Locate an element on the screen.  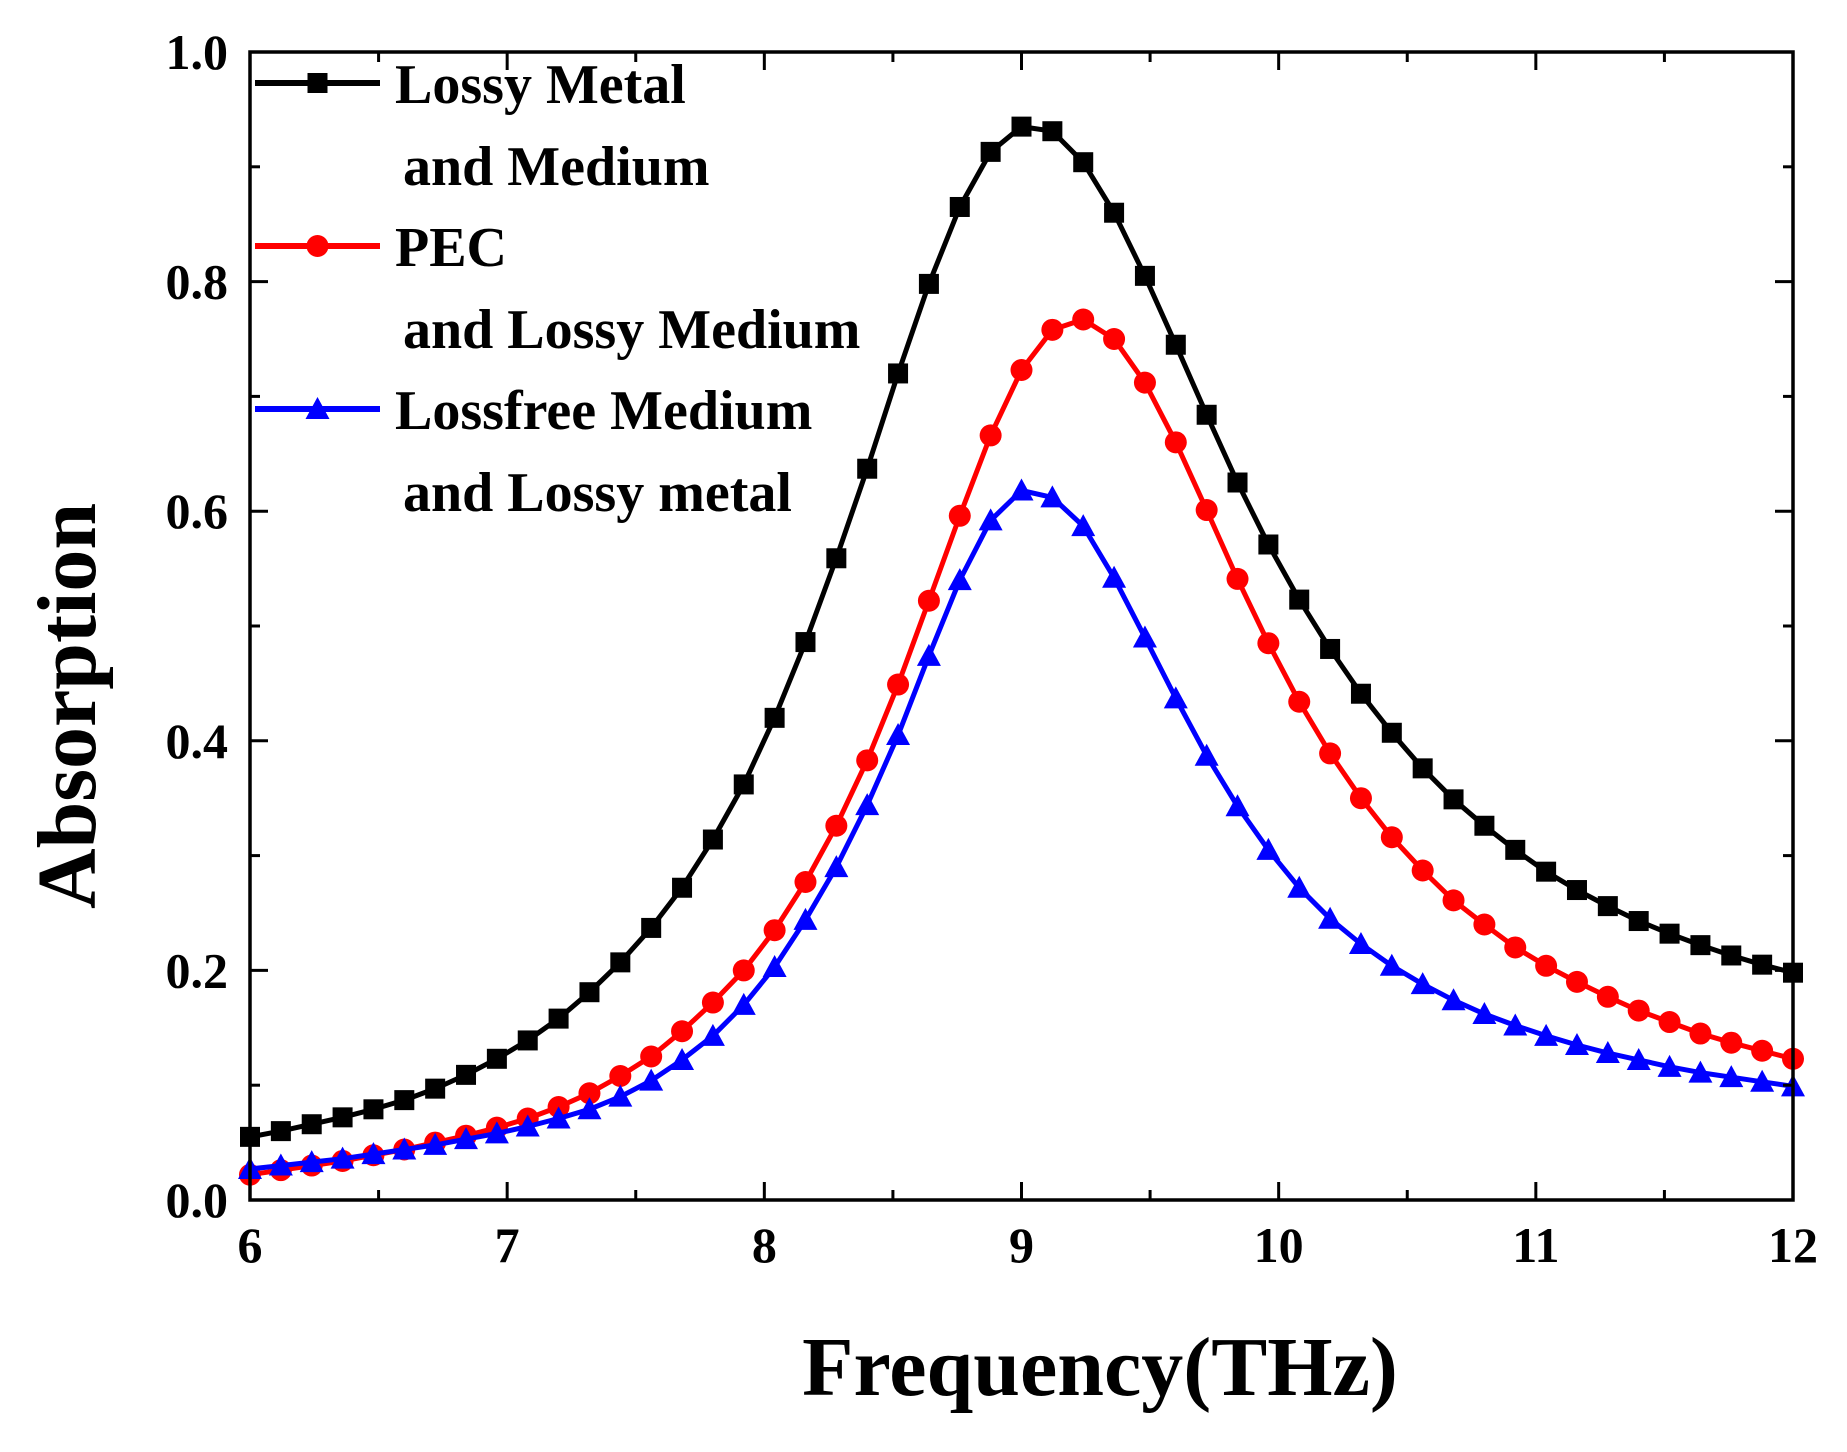
legend-entry-3: Lossfree Medium and Lossy metal is located at coordinates (533, 452).